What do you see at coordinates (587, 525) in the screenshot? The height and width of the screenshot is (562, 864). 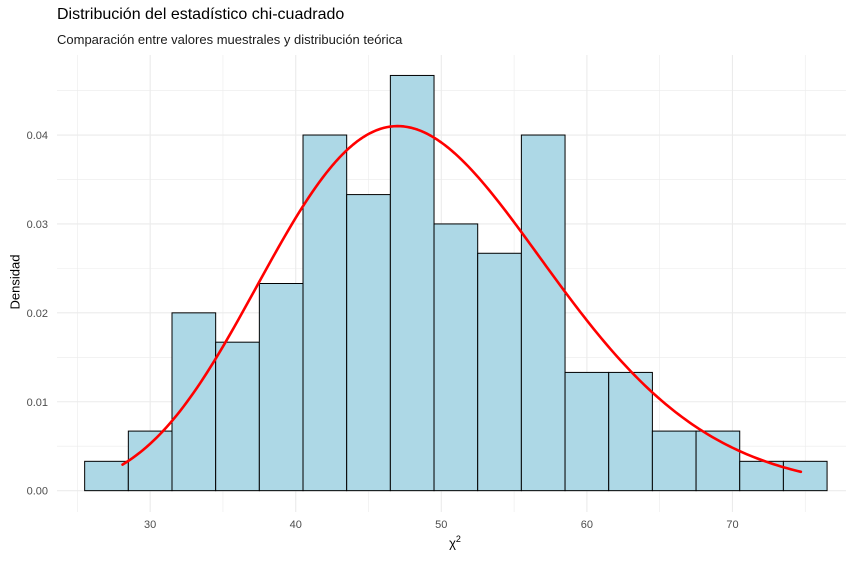 I see `x-tick-label: 60` at bounding box center [587, 525].